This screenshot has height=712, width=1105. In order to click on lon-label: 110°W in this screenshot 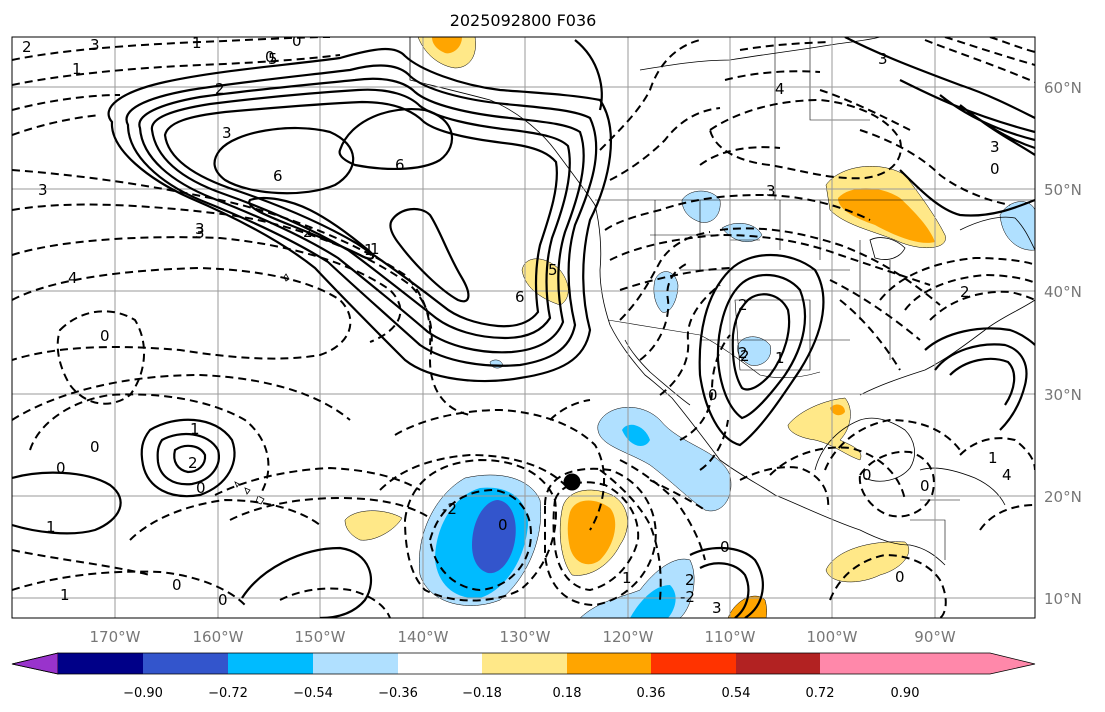, I will do `click(730, 637)`.